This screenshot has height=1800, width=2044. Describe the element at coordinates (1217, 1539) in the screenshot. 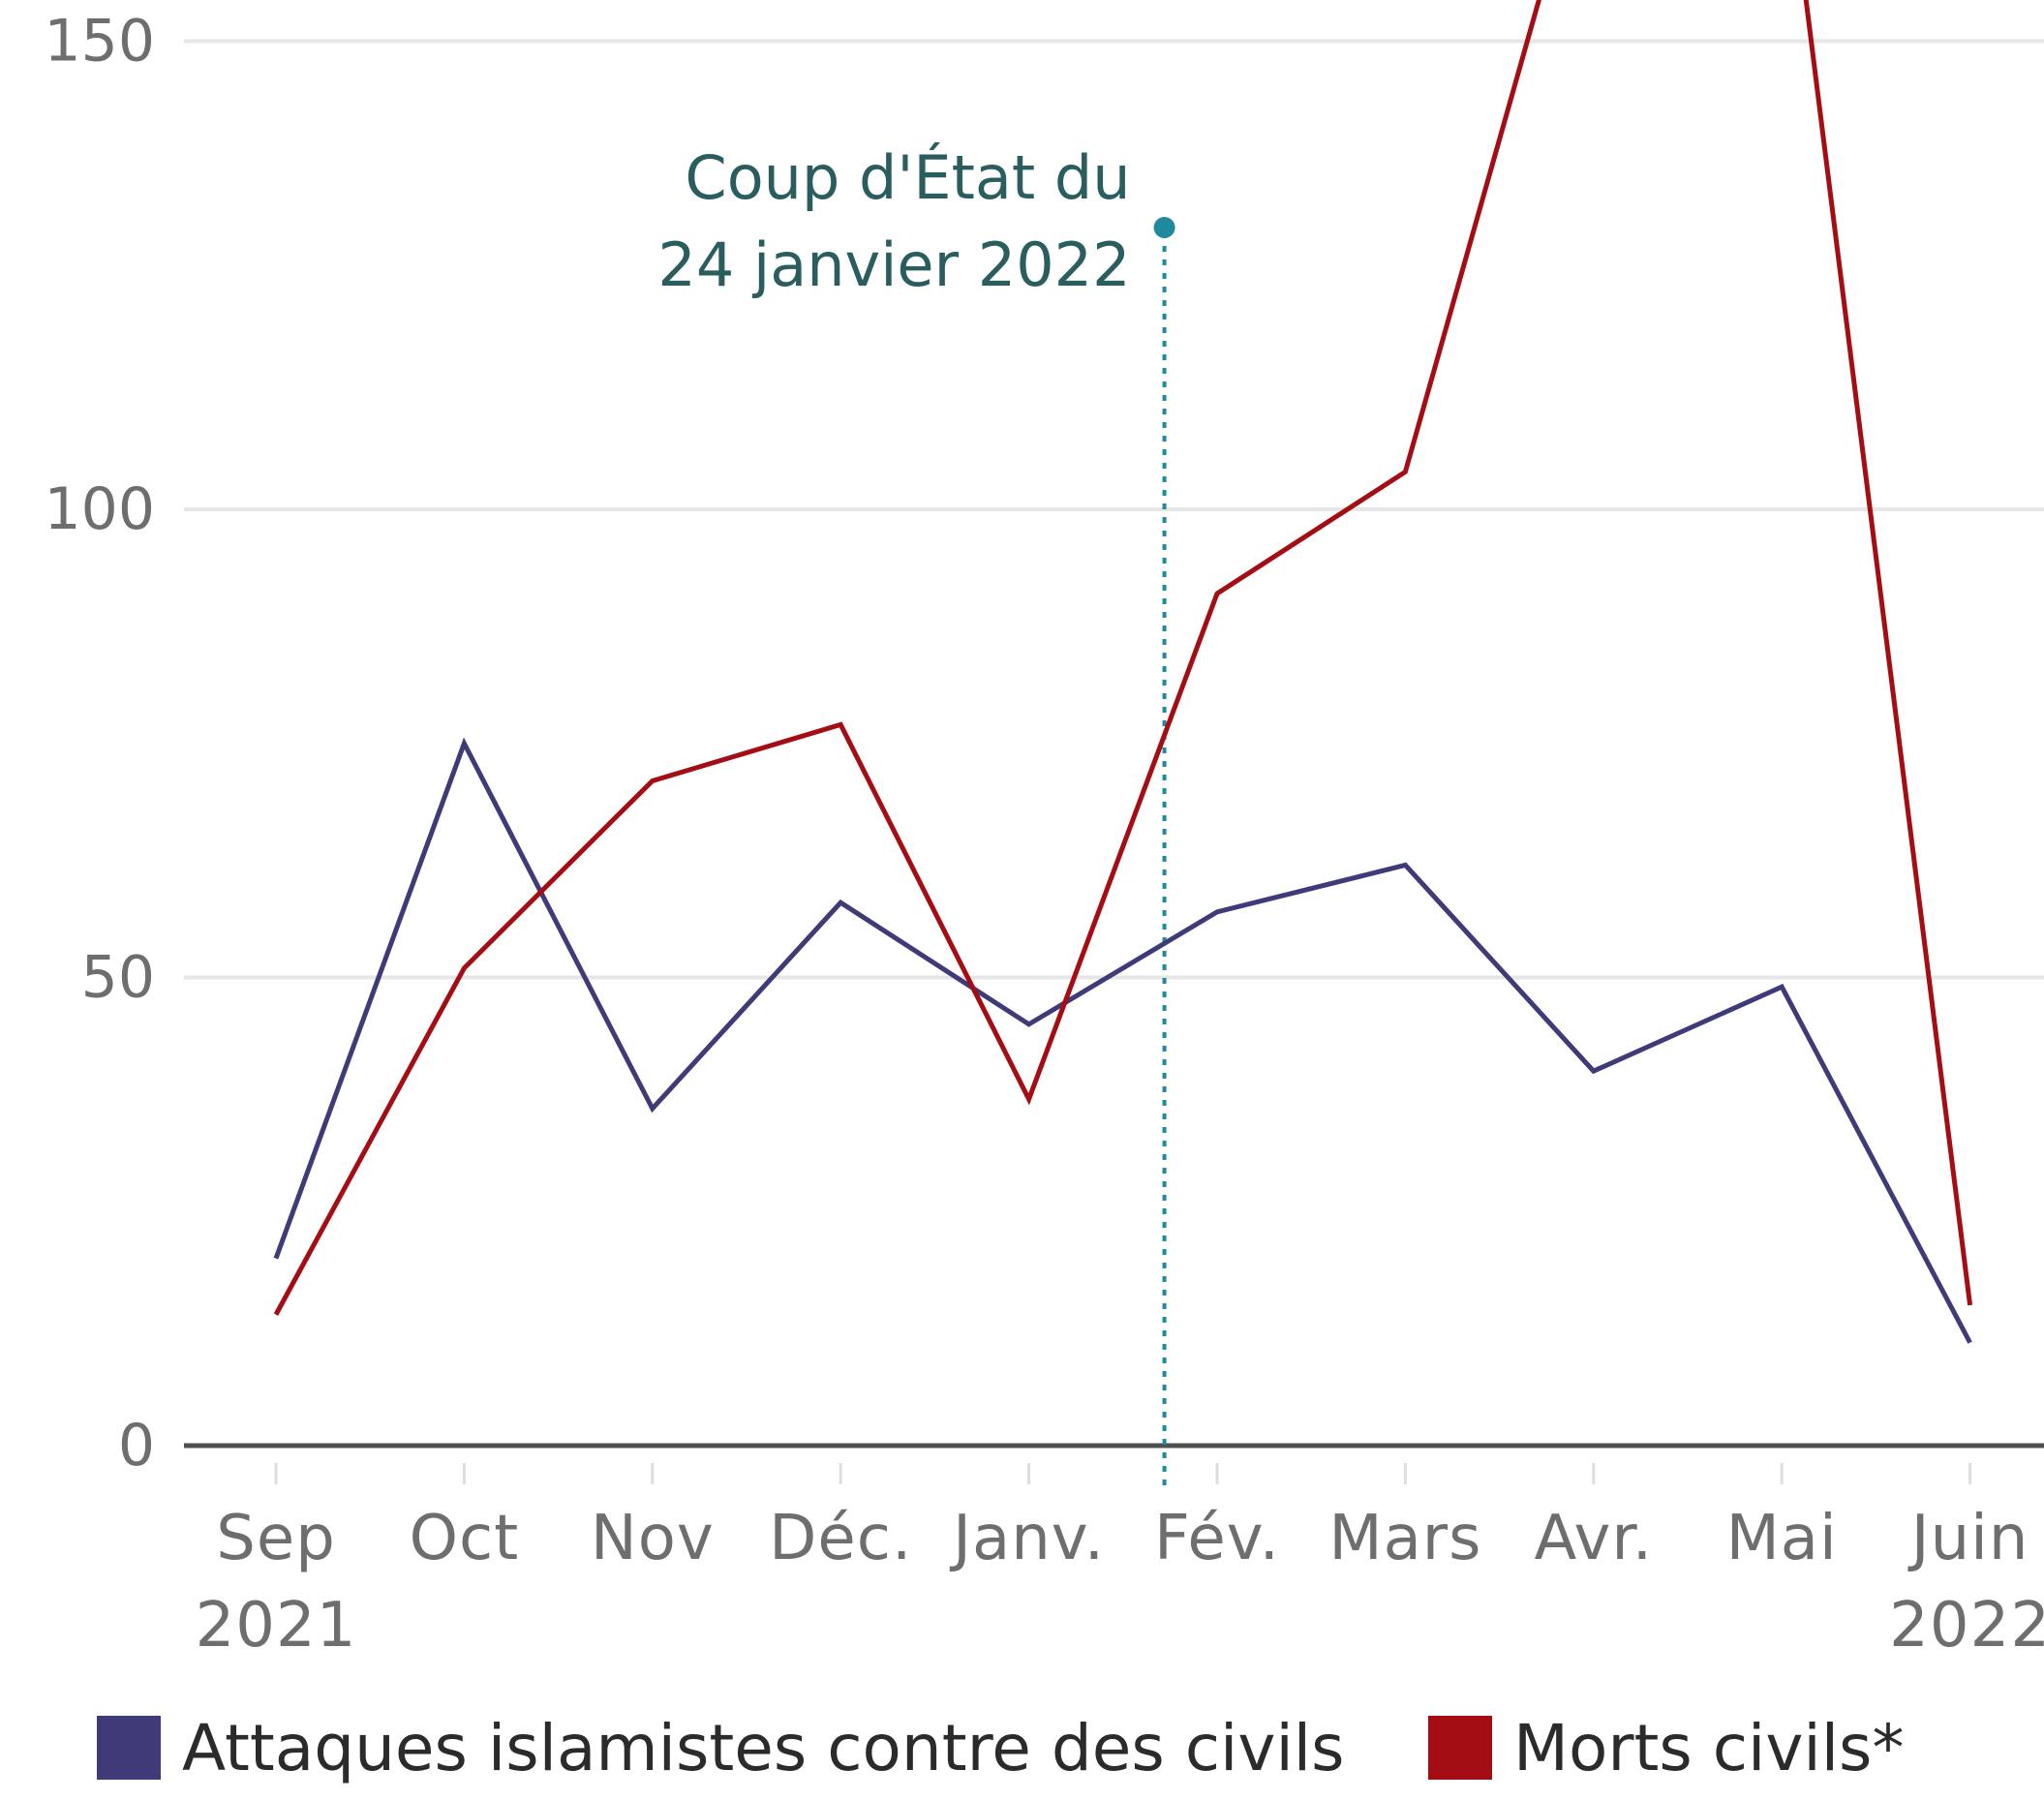

I see `x-tick-label: Fév.` at that location.